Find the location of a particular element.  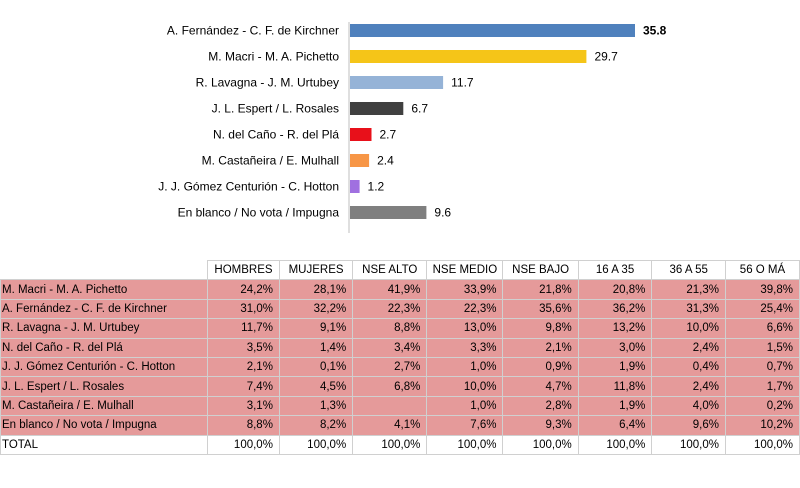

table-cell: 25,4% is located at coordinates (762, 309).